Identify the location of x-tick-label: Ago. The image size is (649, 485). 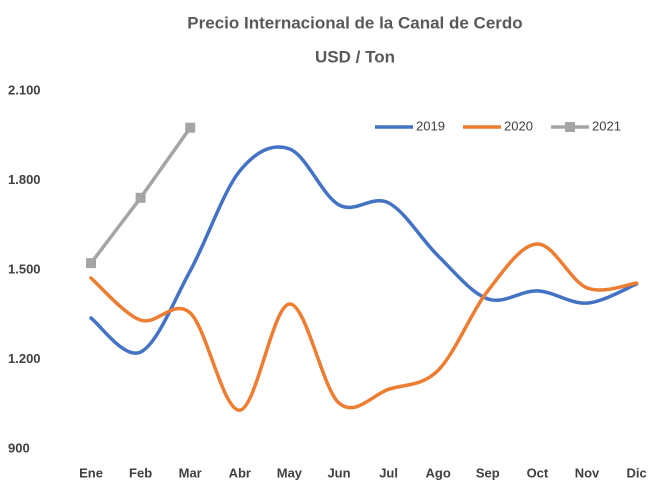
(438, 472).